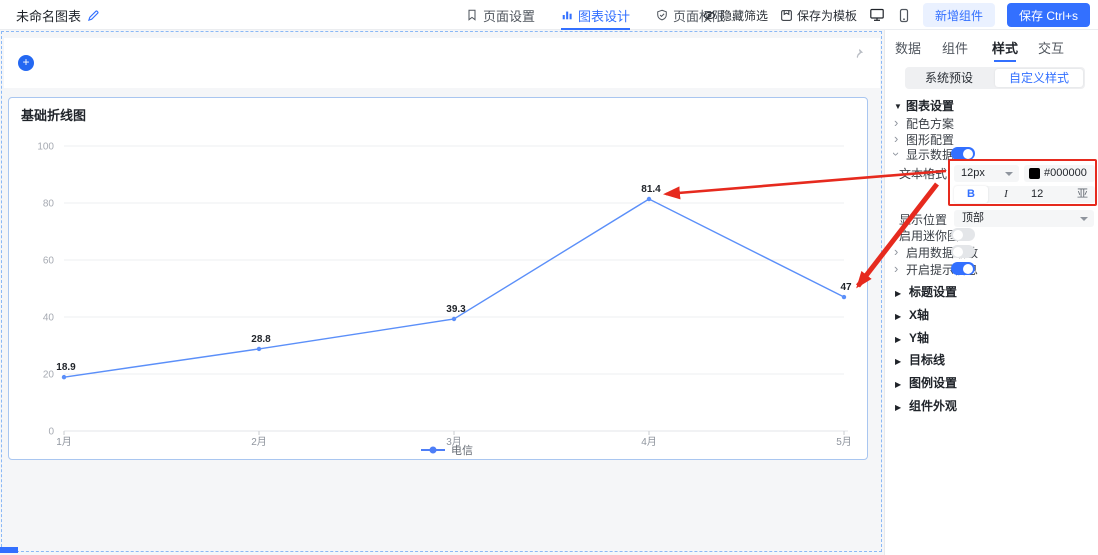 The image size is (1098, 555). Describe the element at coordinates (826, 15) in the screenshot. I see `save-as-template-label: 保存为模板` at that location.